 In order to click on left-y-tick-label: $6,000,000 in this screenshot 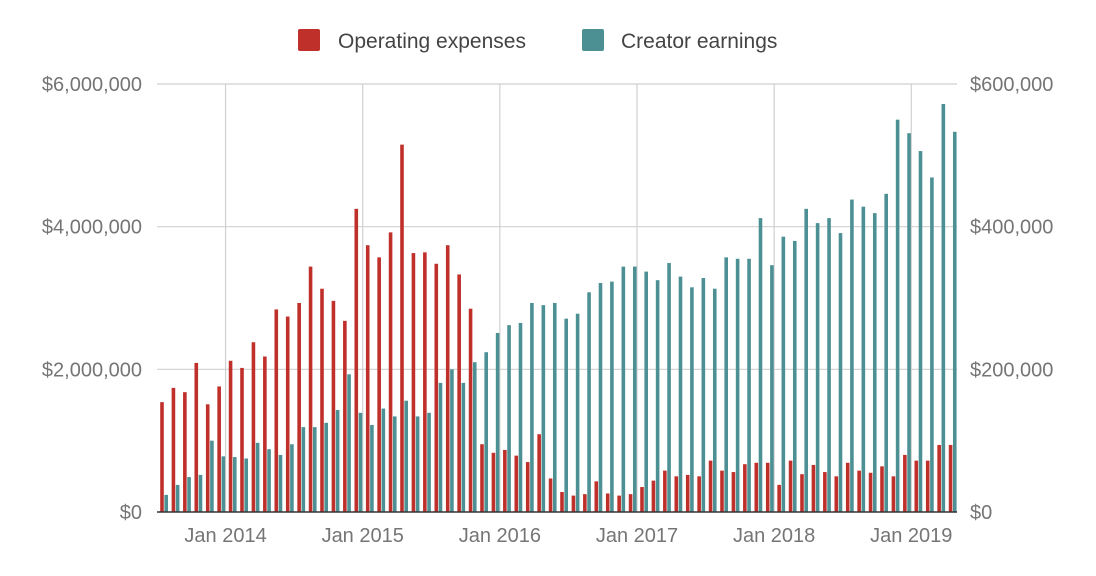, I will do `click(92, 85)`.